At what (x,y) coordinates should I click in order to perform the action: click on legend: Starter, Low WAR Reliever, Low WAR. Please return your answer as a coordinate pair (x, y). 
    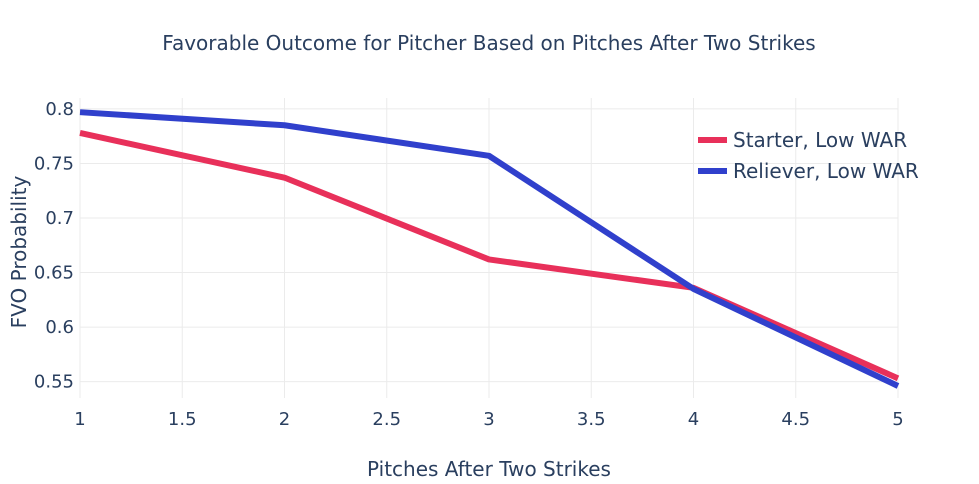
    Looking at the image, I should click on (808, 155).